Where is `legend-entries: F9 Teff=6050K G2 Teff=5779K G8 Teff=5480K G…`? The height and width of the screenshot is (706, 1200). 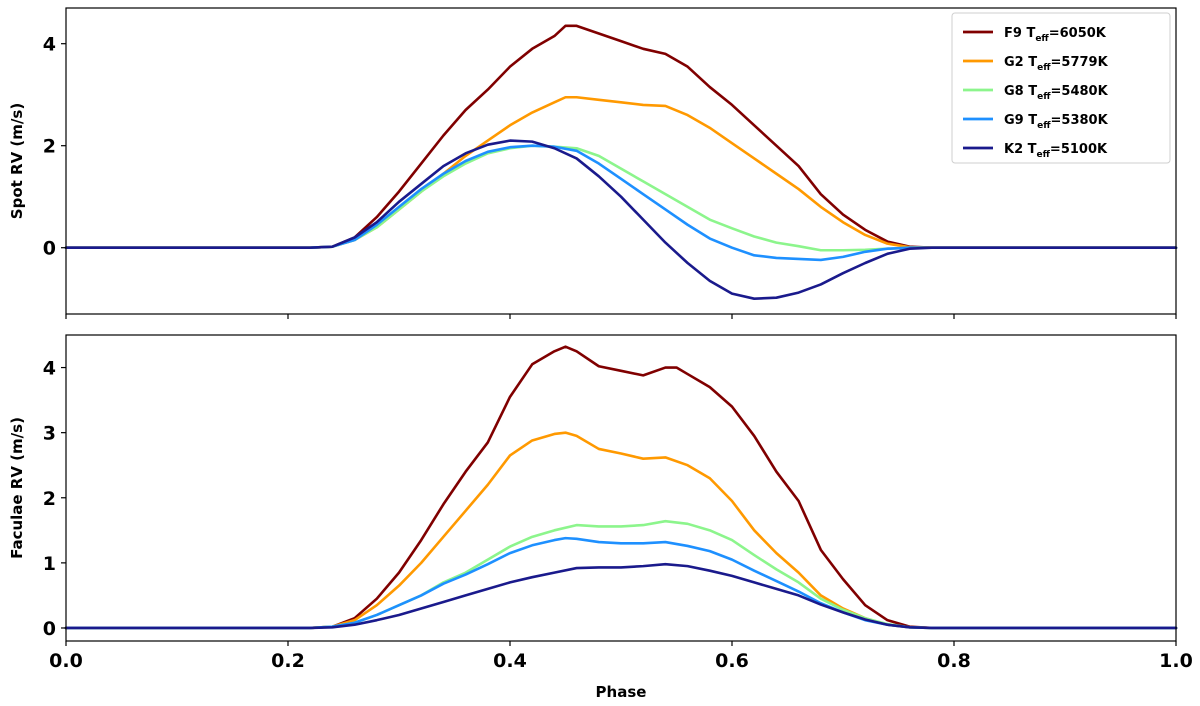 legend-entries: F9 Teff=6050K G2 Teff=5779K G8 Teff=5480K G… is located at coordinates (1036, 93).